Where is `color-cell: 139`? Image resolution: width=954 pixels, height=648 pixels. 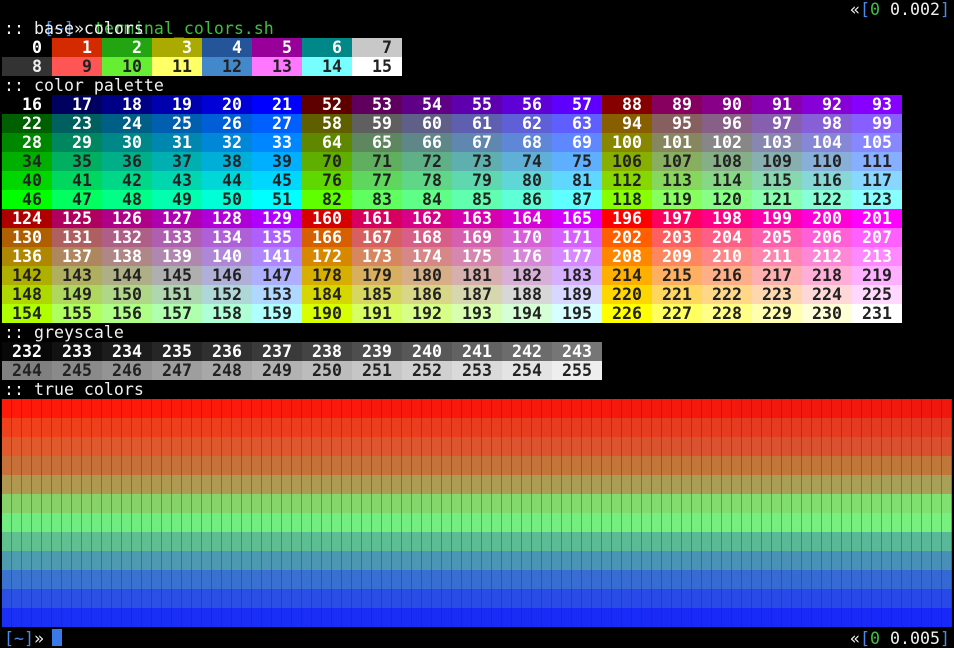
color-cell: 139 is located at coordinates (177, 256).